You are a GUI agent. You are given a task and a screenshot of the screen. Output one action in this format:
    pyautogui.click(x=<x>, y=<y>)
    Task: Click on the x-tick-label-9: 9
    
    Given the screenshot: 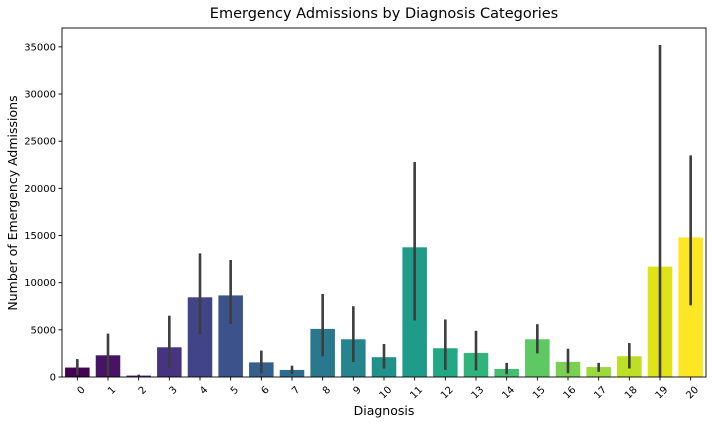 What is the action you would take?
    pyautogui.click(x=357, y=391)
    